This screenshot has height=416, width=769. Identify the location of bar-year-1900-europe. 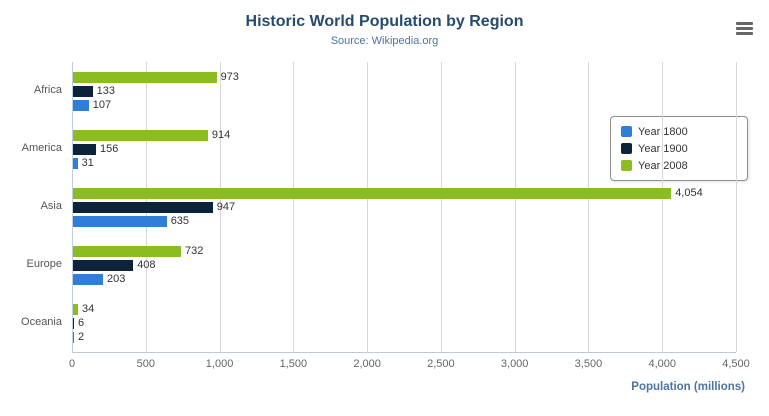
(103, 265).